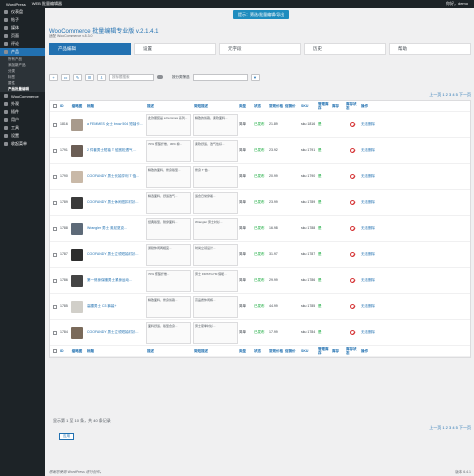 The width and height of the screenshot is (474, 476). I want to click on site-name: WordPress, so click(16, 4).